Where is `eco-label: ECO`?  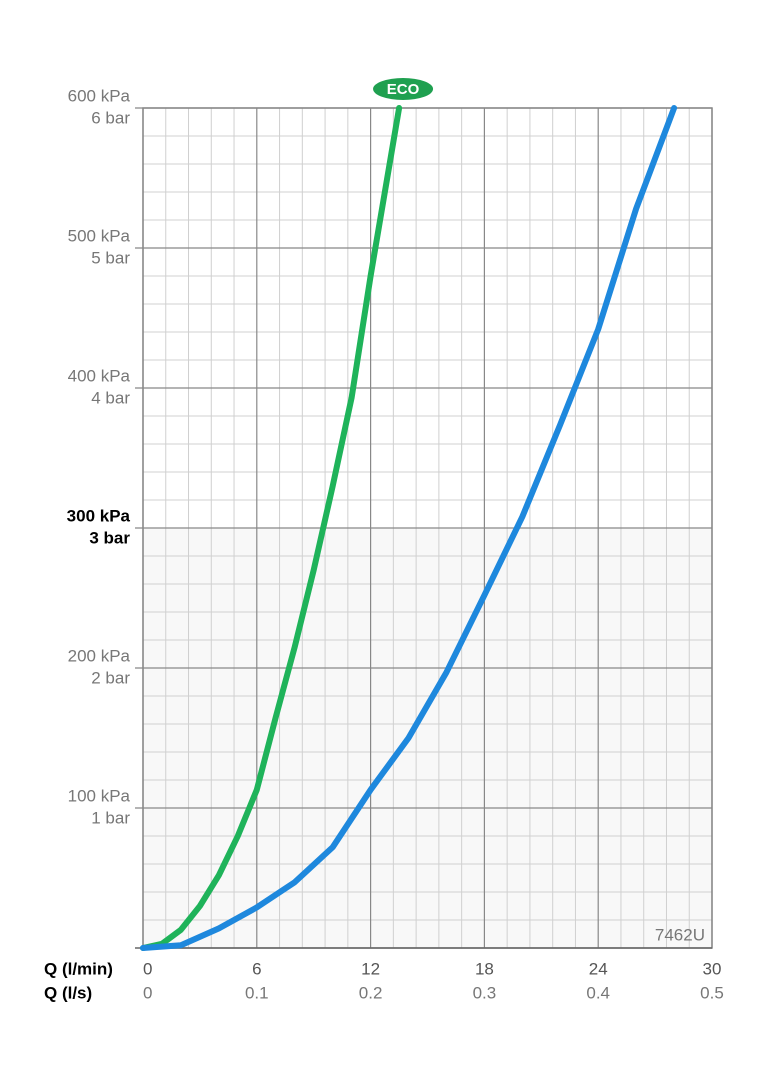
eco-label: ECO is located at coordinates (403, 89).